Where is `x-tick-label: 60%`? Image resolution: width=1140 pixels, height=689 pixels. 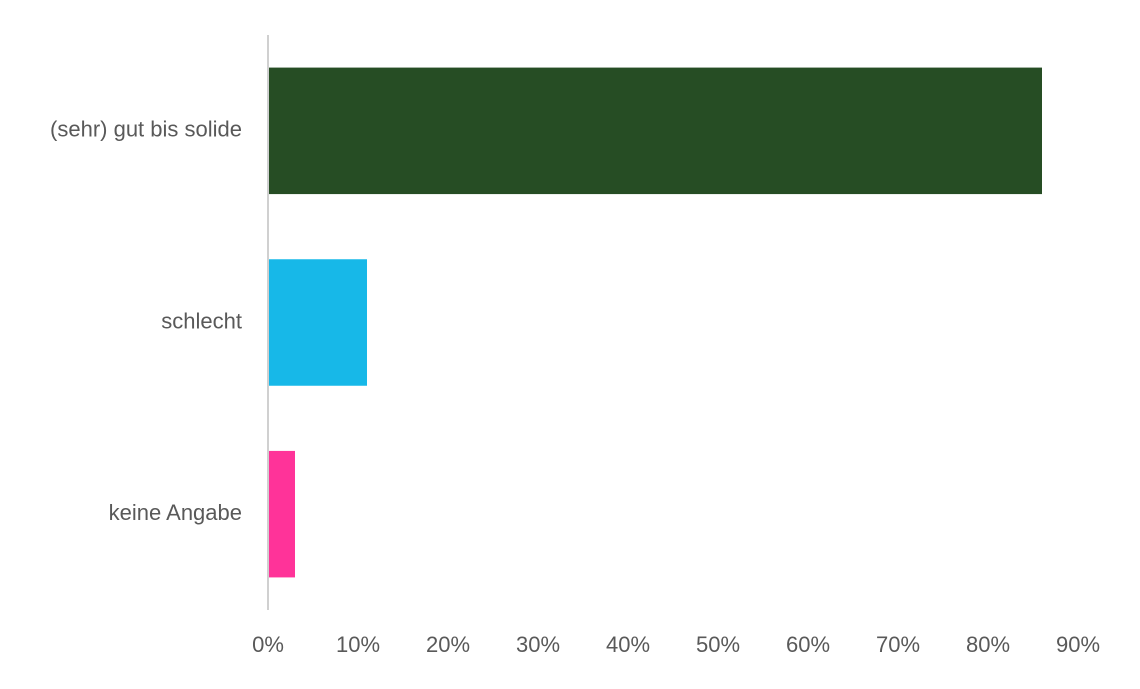 x-tick-label: 60% is located at coordinates (808, 644).